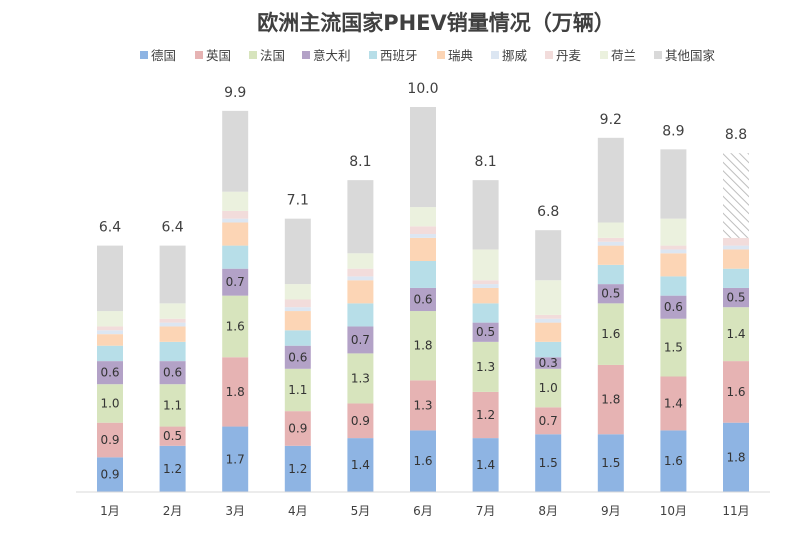 The image size is (792, 541). I want to click on segment-label-1-2: 1.1, so click(172, 405).